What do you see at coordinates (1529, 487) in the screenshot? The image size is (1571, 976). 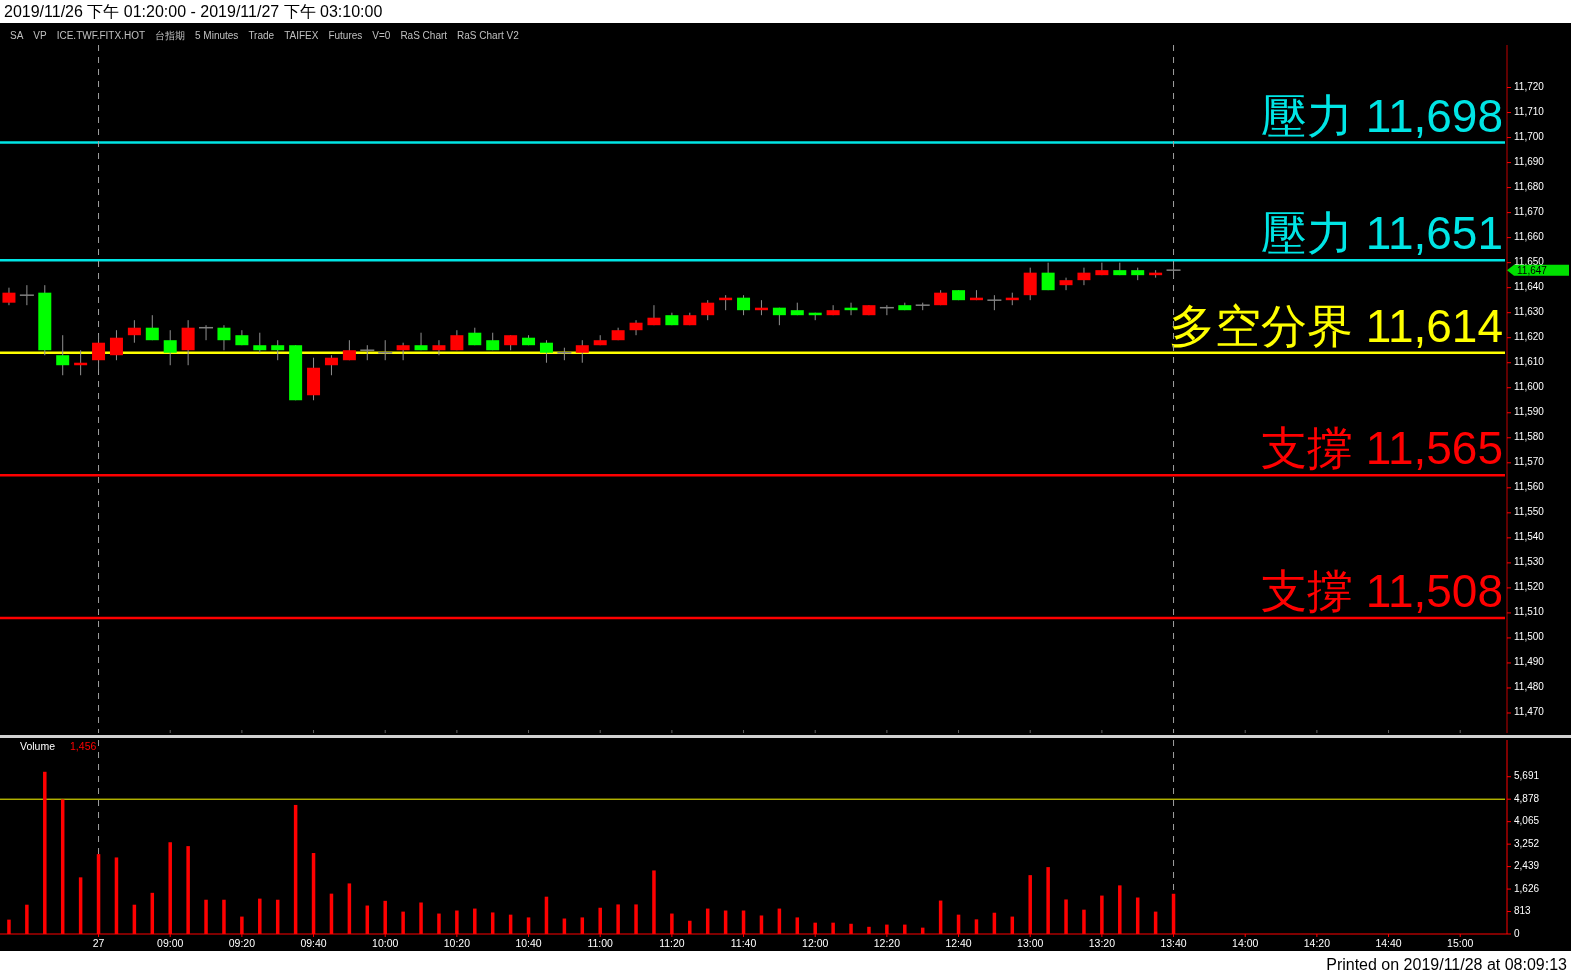 I see `y-tick-label: 11,560` at bounding box center [1529, 487].